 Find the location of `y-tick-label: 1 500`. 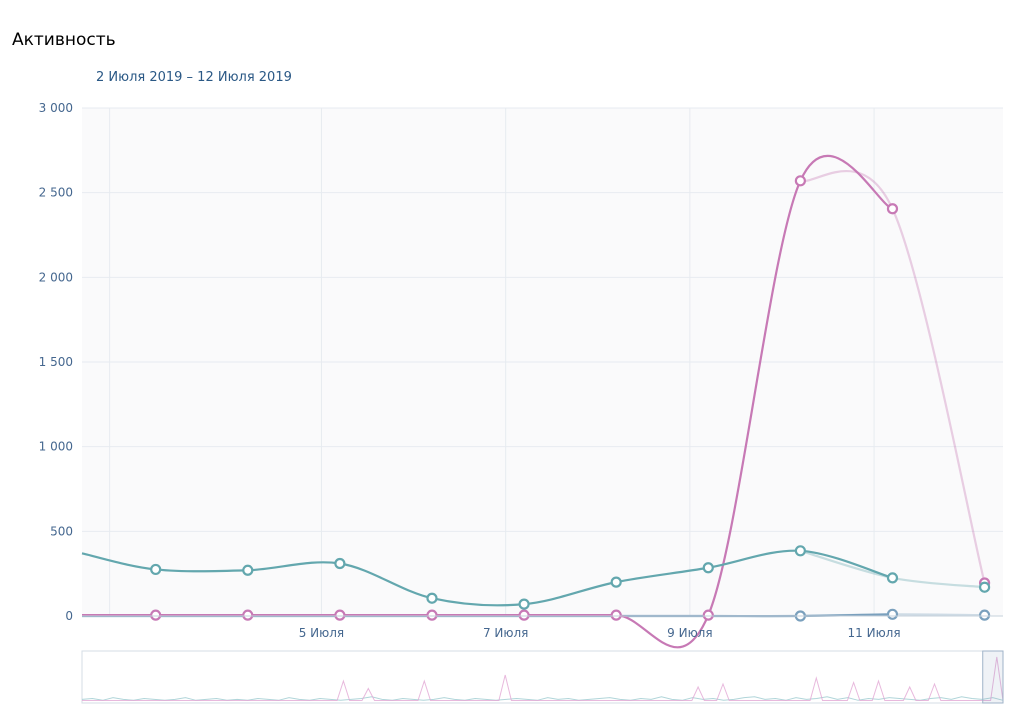

y-tick-label: 1 500 is located at coordinates (56, 362).